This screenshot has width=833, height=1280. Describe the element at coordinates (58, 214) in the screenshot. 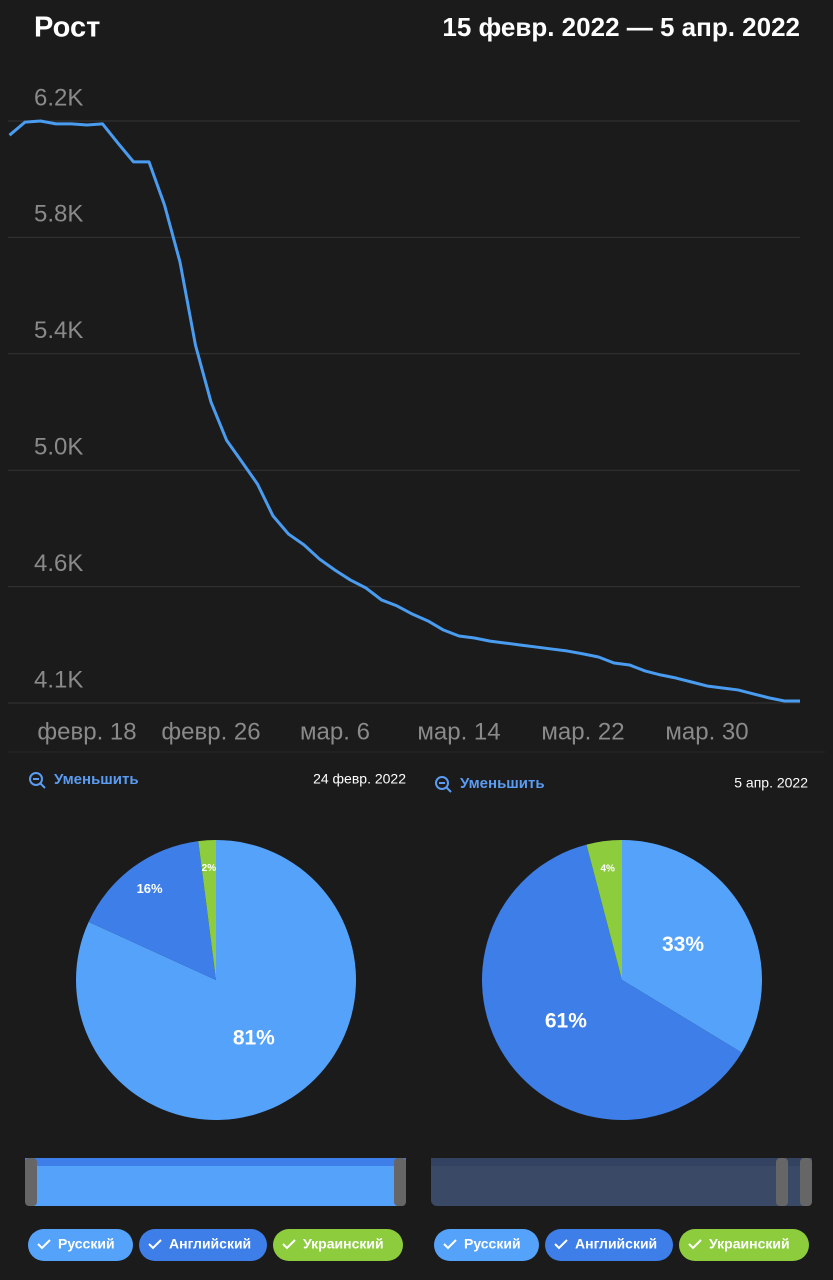

I see `y-tick-label: 5.8K` at that location.